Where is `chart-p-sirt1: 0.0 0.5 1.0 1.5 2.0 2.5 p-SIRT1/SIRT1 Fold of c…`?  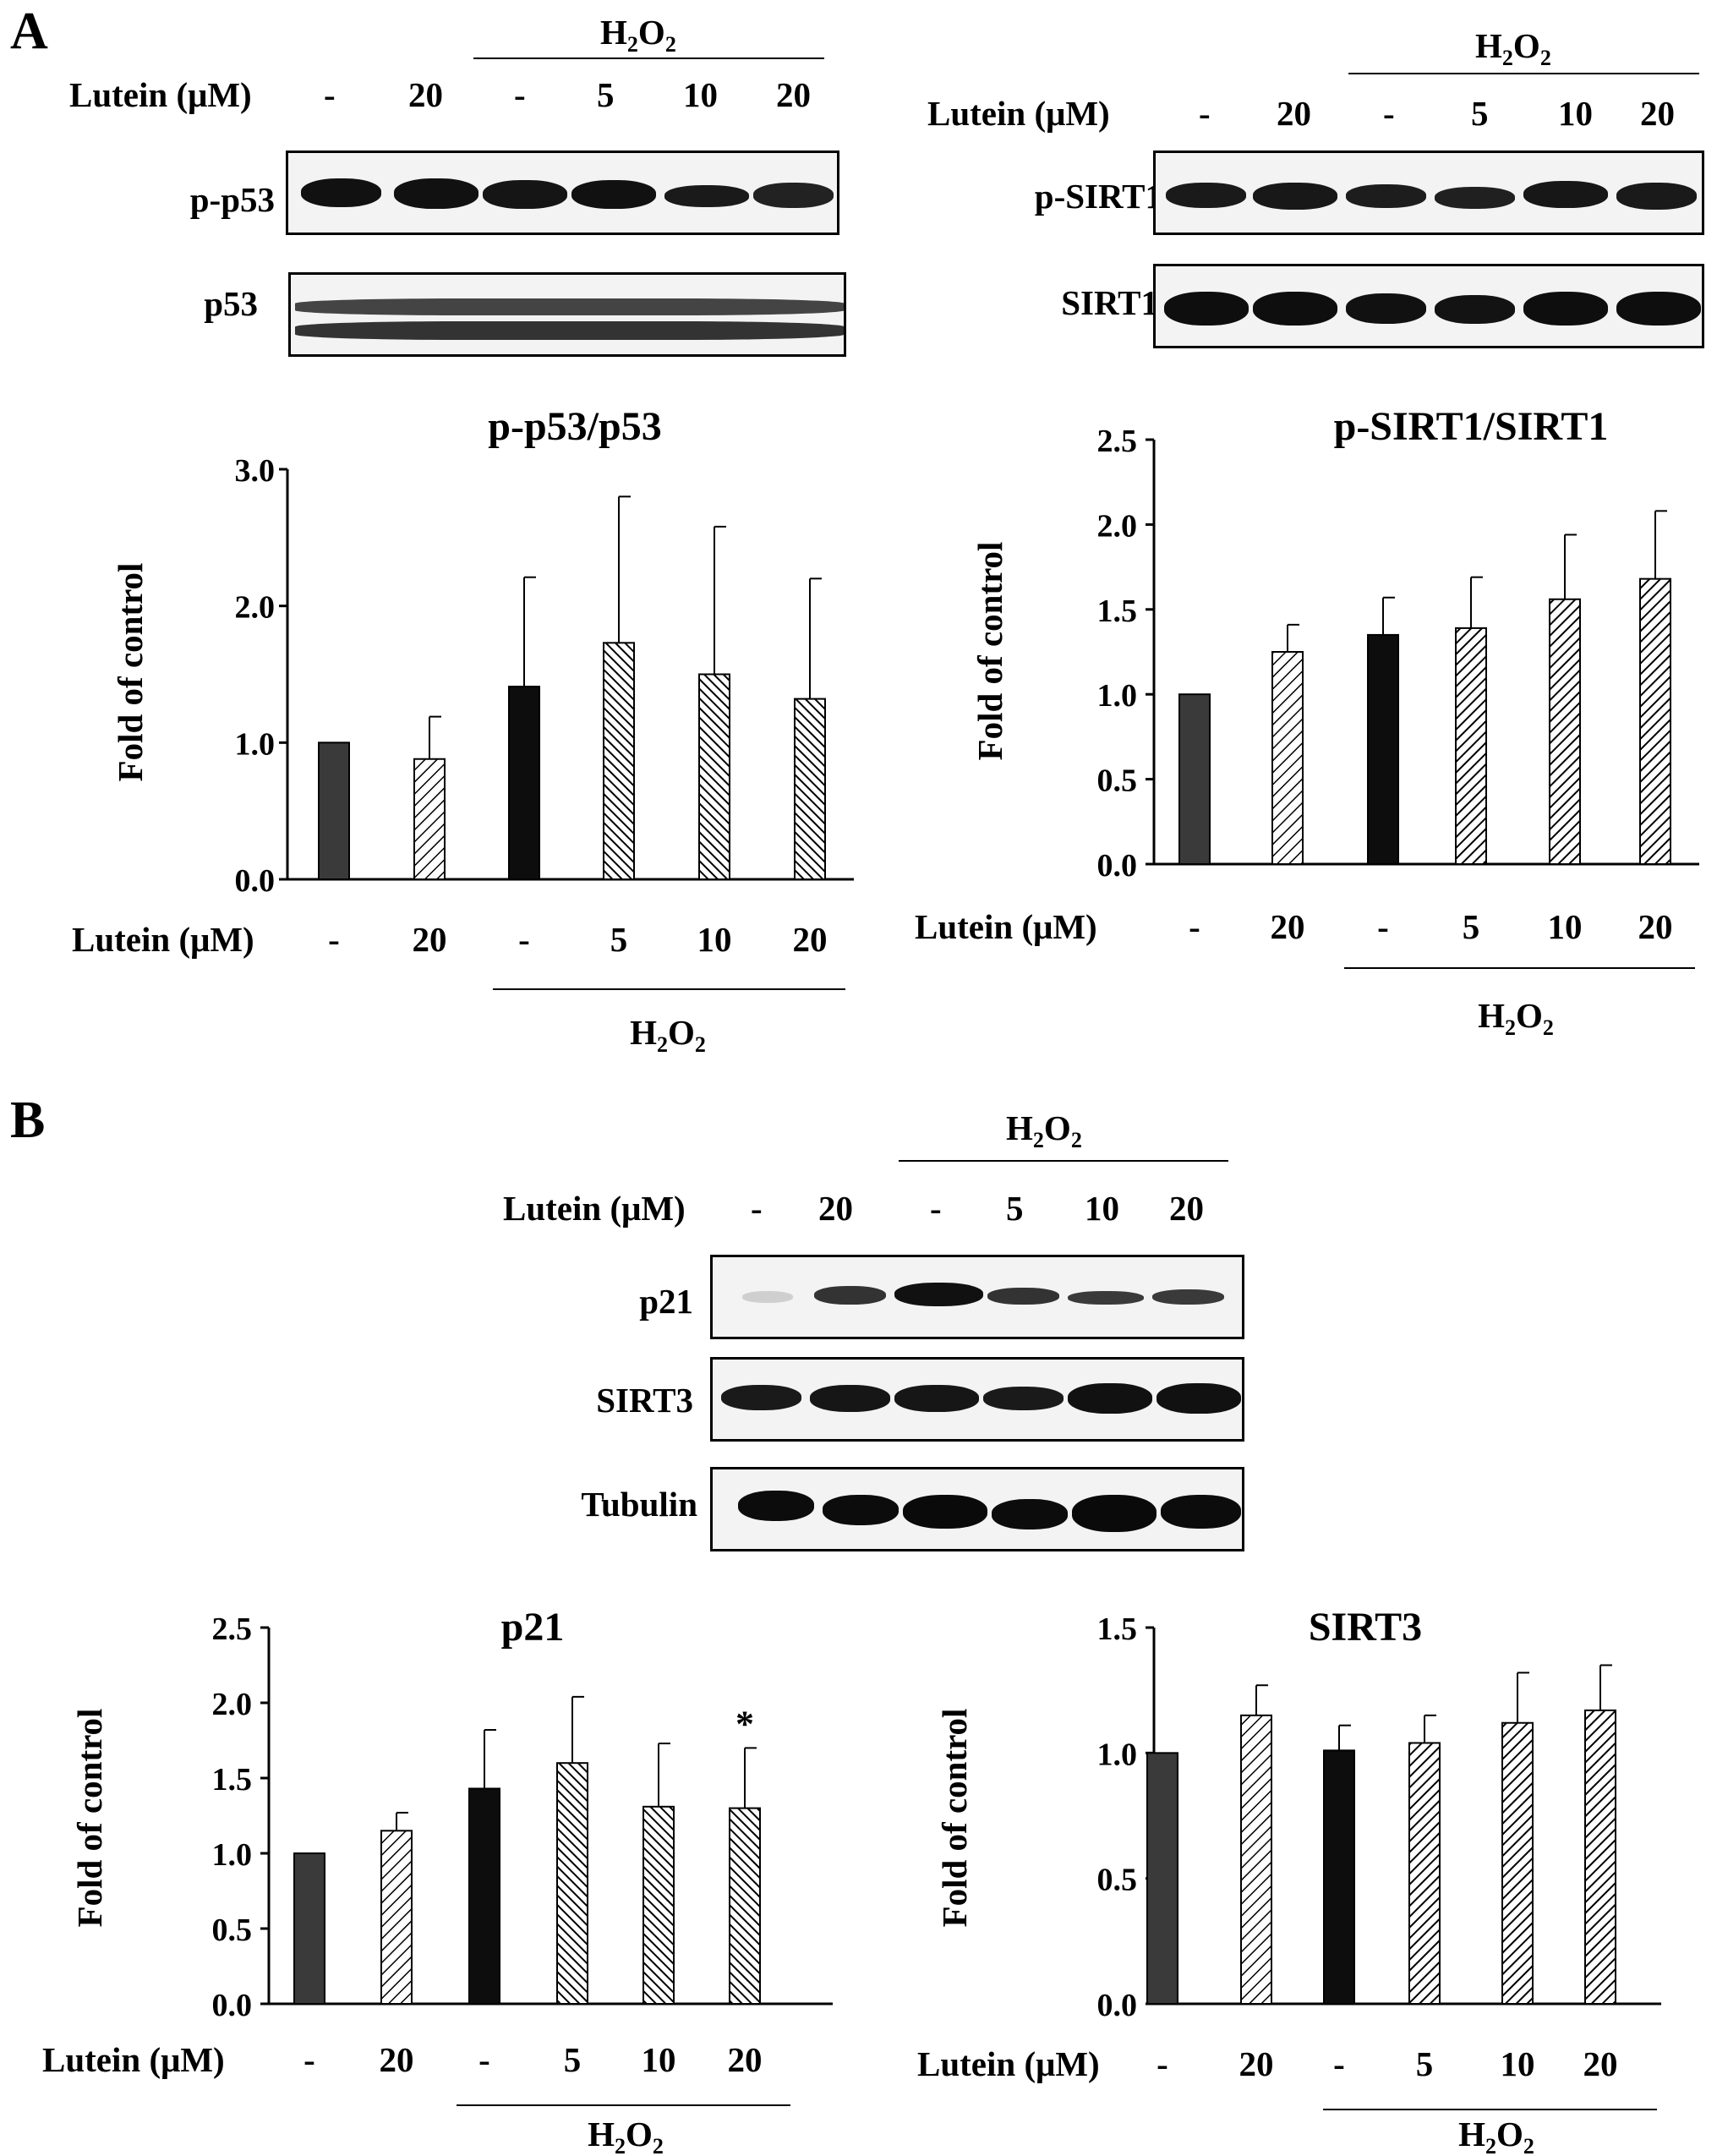
chart-p-sirt1: 0.0 0.5 1.0 1.5 2.0 2.5 p-SIRT1/SIRT1 Fold of c… is located at coordinates (1307, 722).